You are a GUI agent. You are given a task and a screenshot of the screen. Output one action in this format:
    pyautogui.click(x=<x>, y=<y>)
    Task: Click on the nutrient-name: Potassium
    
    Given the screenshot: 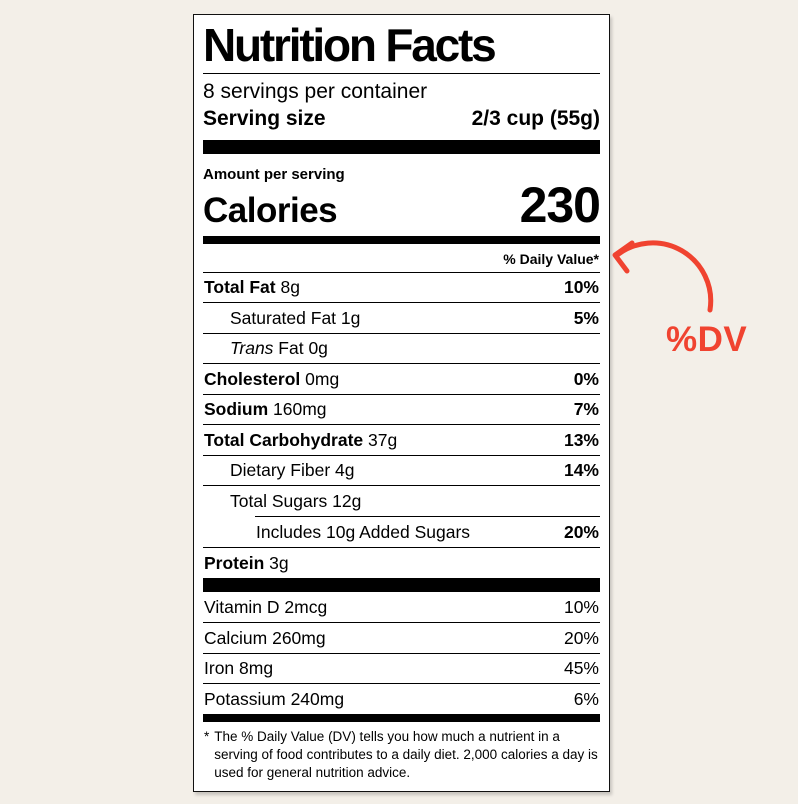 What is the action you would take?
    pyautogui.click(x=245, y=698)
    